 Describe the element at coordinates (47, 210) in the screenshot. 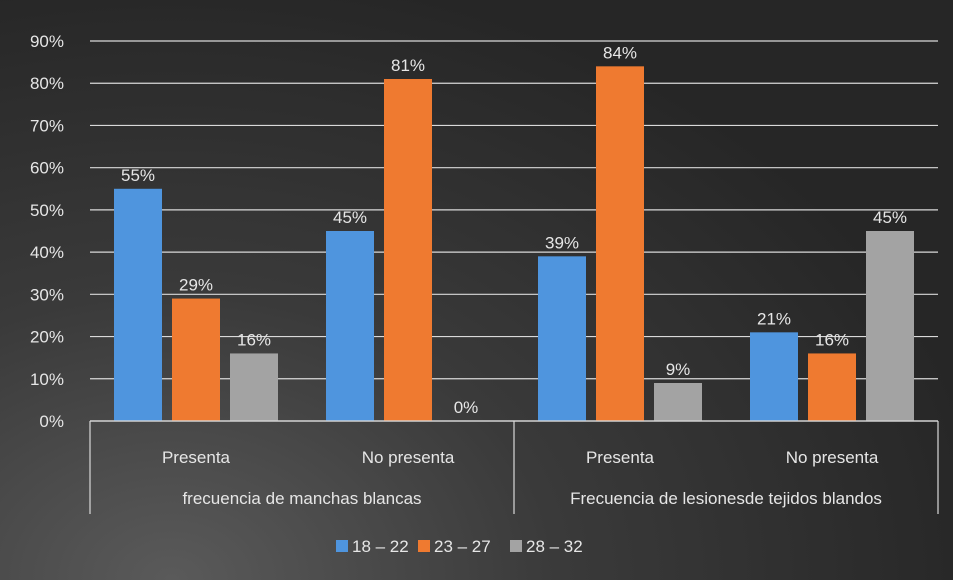

I see `y-tick-label: 50%` at that location.